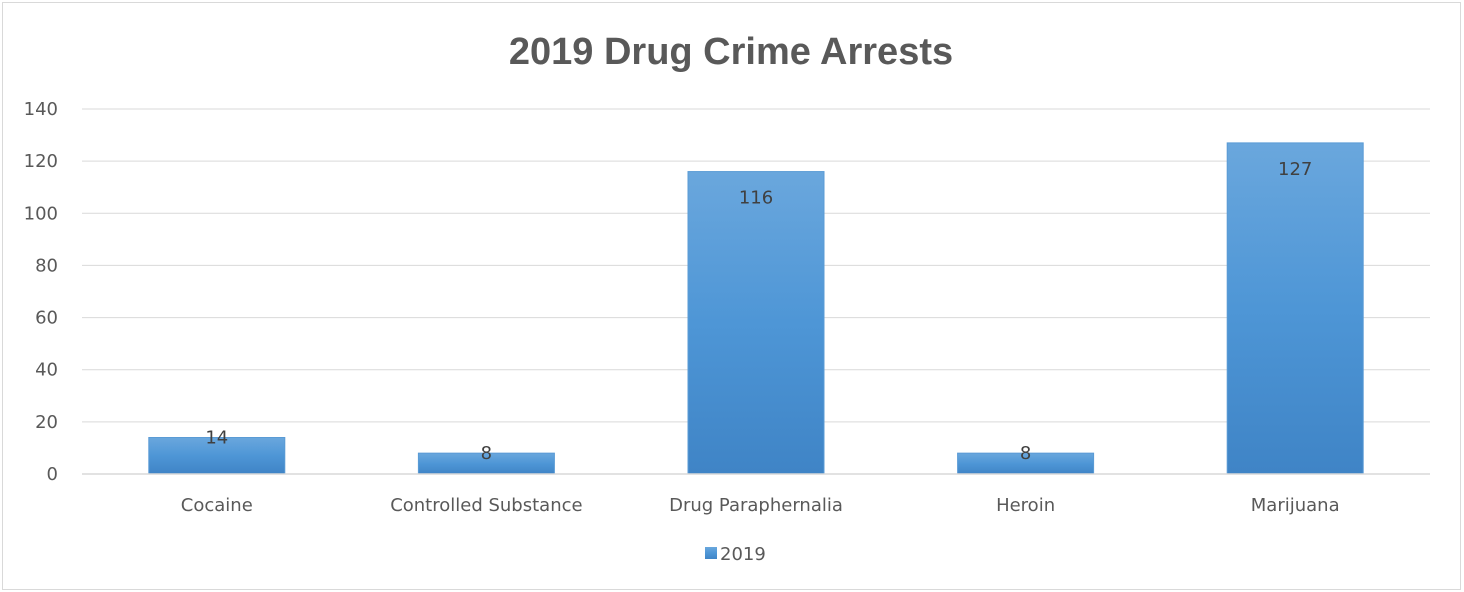 Image resolution: width=1464 pixels, height=592 pixels. Describe the element at coordinates (41, 213) in the screenshot. I see `y-tick-label: 100` at that location.